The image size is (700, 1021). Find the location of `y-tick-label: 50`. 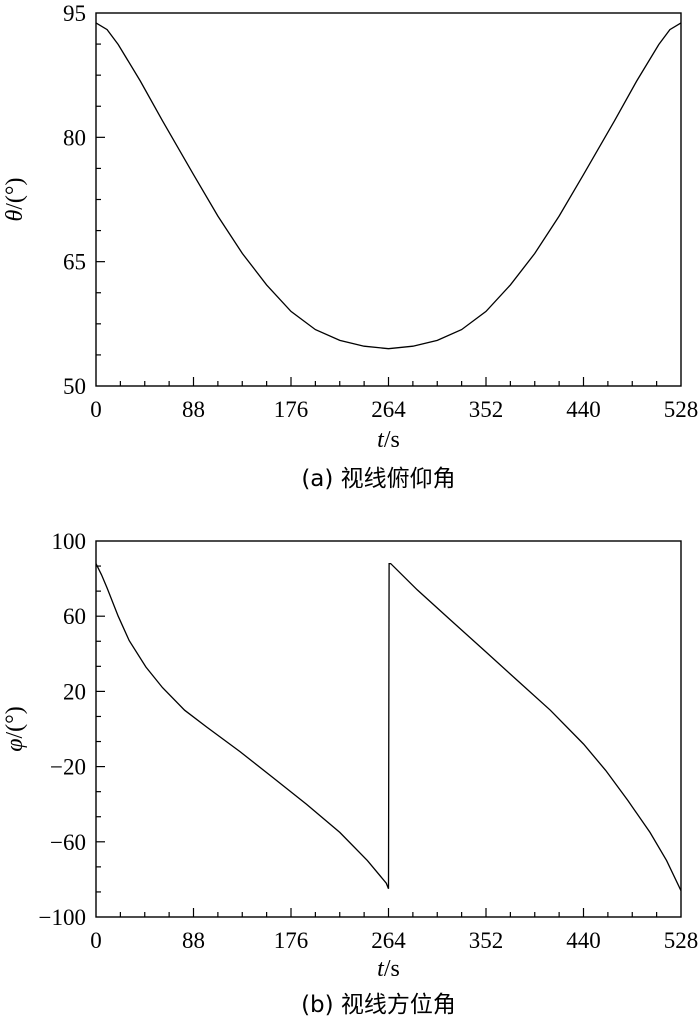

y-tick-label: 50 is located at coordinates (74, 386).